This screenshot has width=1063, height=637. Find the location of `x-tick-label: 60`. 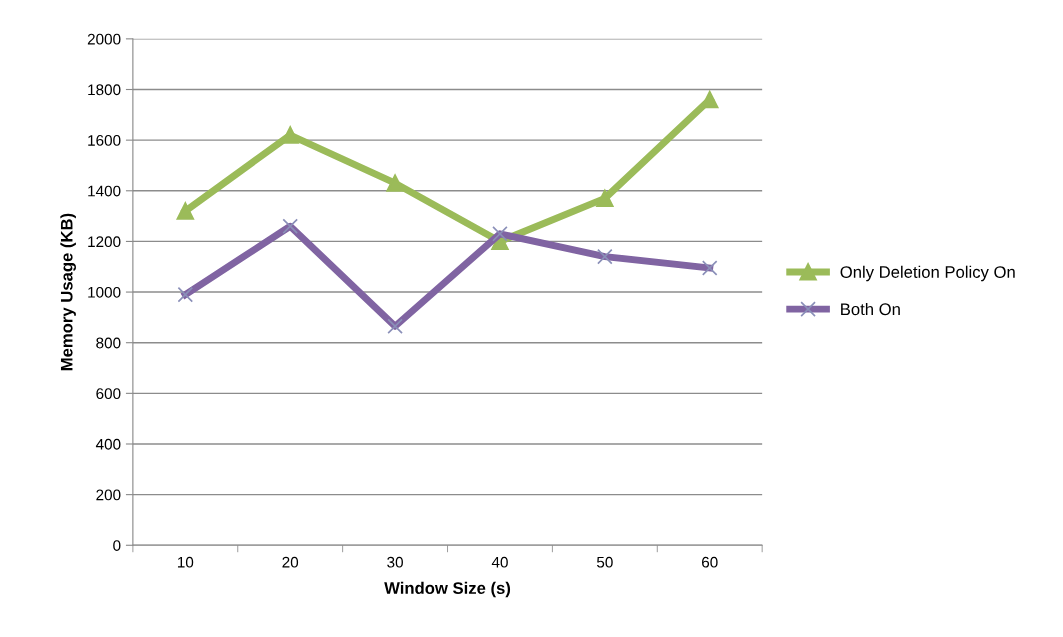

x-tick-label: 60 is located at coordinates (710, 562).